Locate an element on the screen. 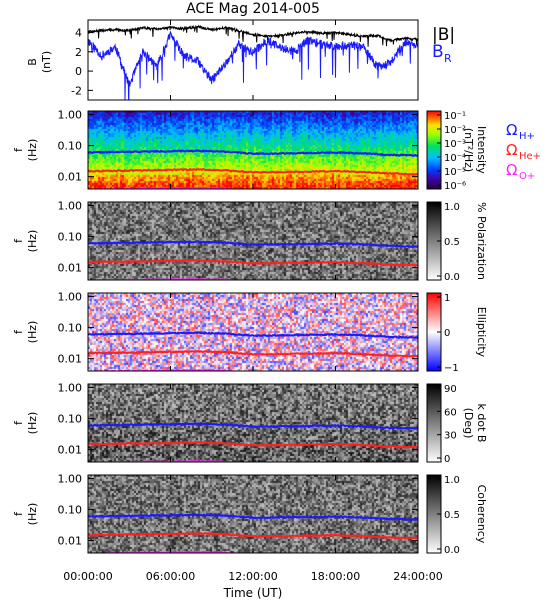  polarization-colorbar-label: % Polarization is located at coordinates (481, 241).